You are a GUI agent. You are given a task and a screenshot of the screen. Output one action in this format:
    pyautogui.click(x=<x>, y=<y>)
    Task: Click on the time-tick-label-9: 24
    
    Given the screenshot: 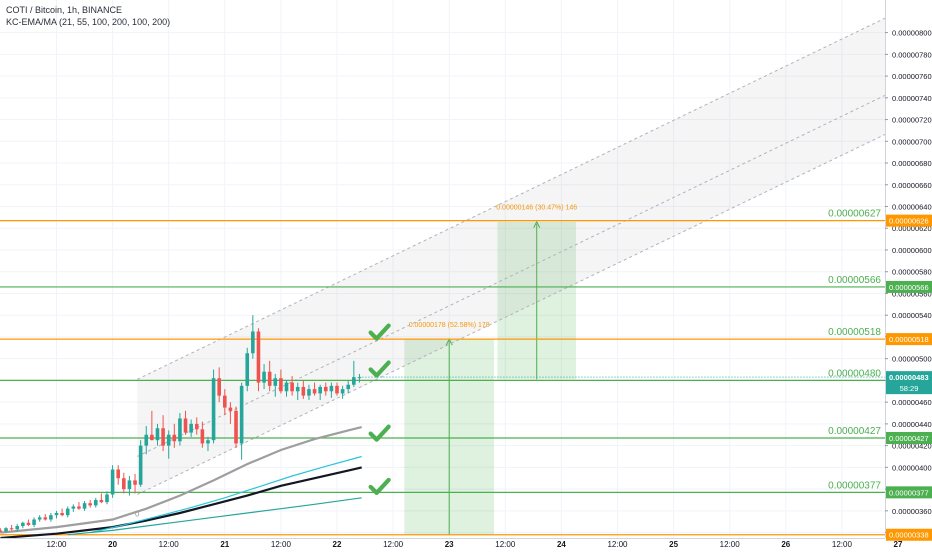 What is the action you would take?
    pyautogui.click(x=561, y=544)
    